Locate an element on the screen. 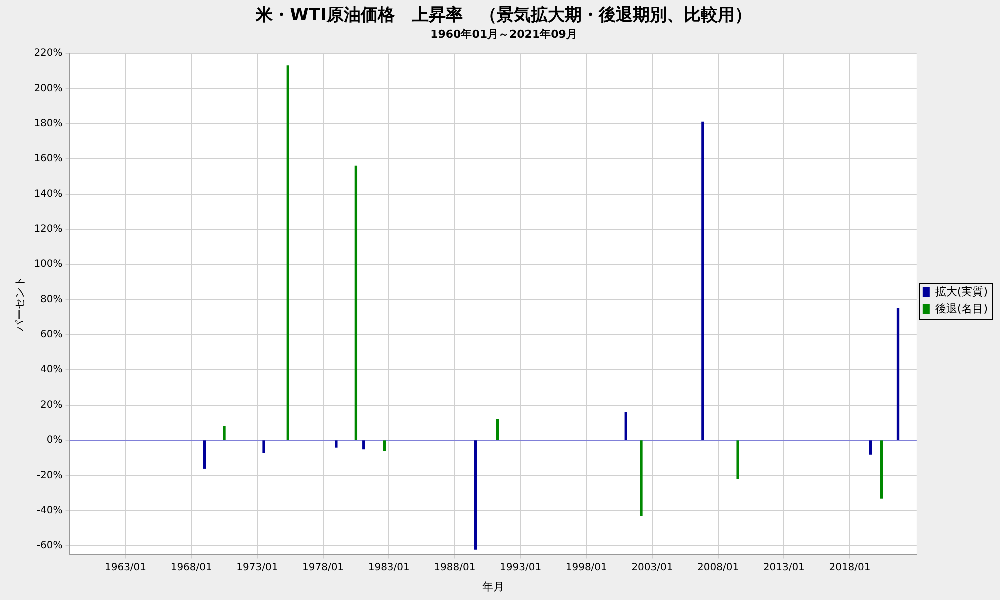 This screenshot has width=1000, height=600. y-tick-label: 180% is located at coordinates (48, 124).